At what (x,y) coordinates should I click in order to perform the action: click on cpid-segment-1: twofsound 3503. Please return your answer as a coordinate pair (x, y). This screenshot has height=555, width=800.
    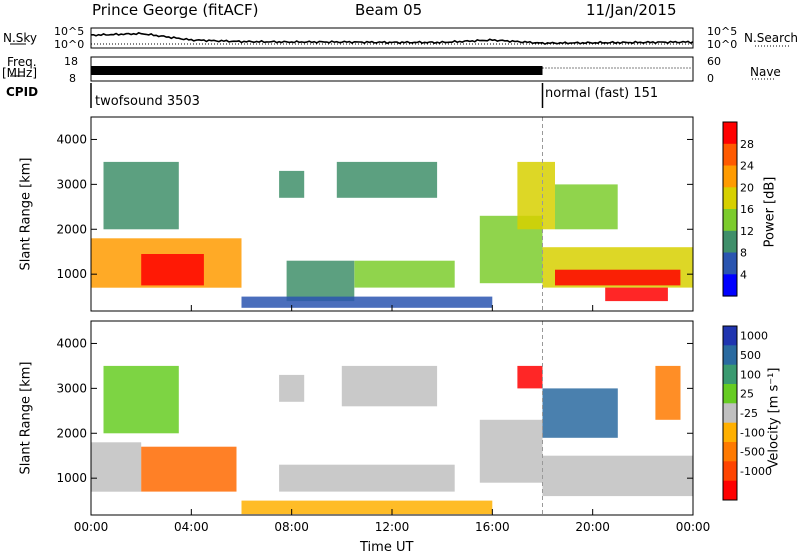
    Looking at the image, I should click on (147, 101).